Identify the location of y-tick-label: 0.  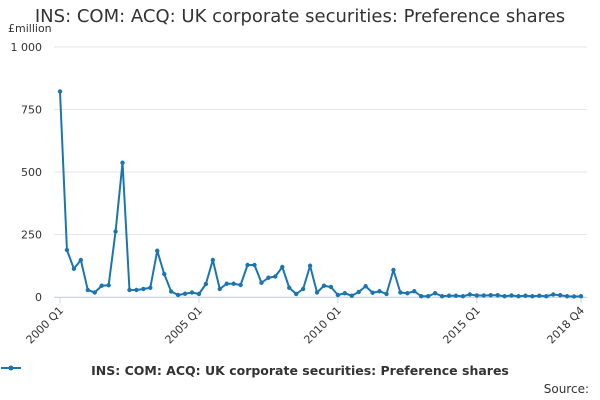
(38, 297).